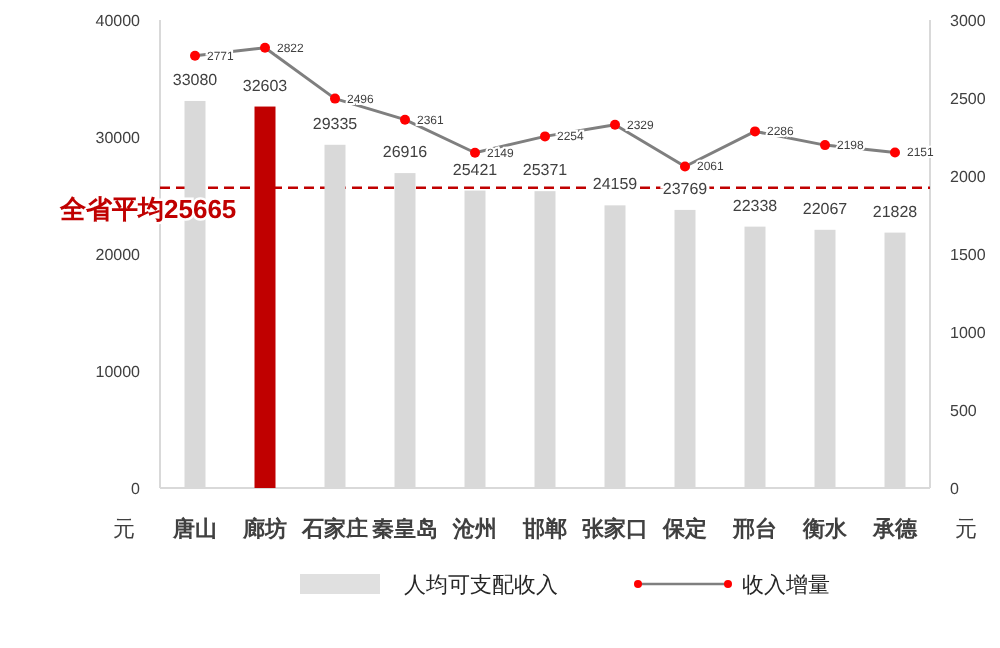  What do you see at coordinates (335, 123) in the screenshot?
I see `data-label: 29335` at bounding box center [335, 123].